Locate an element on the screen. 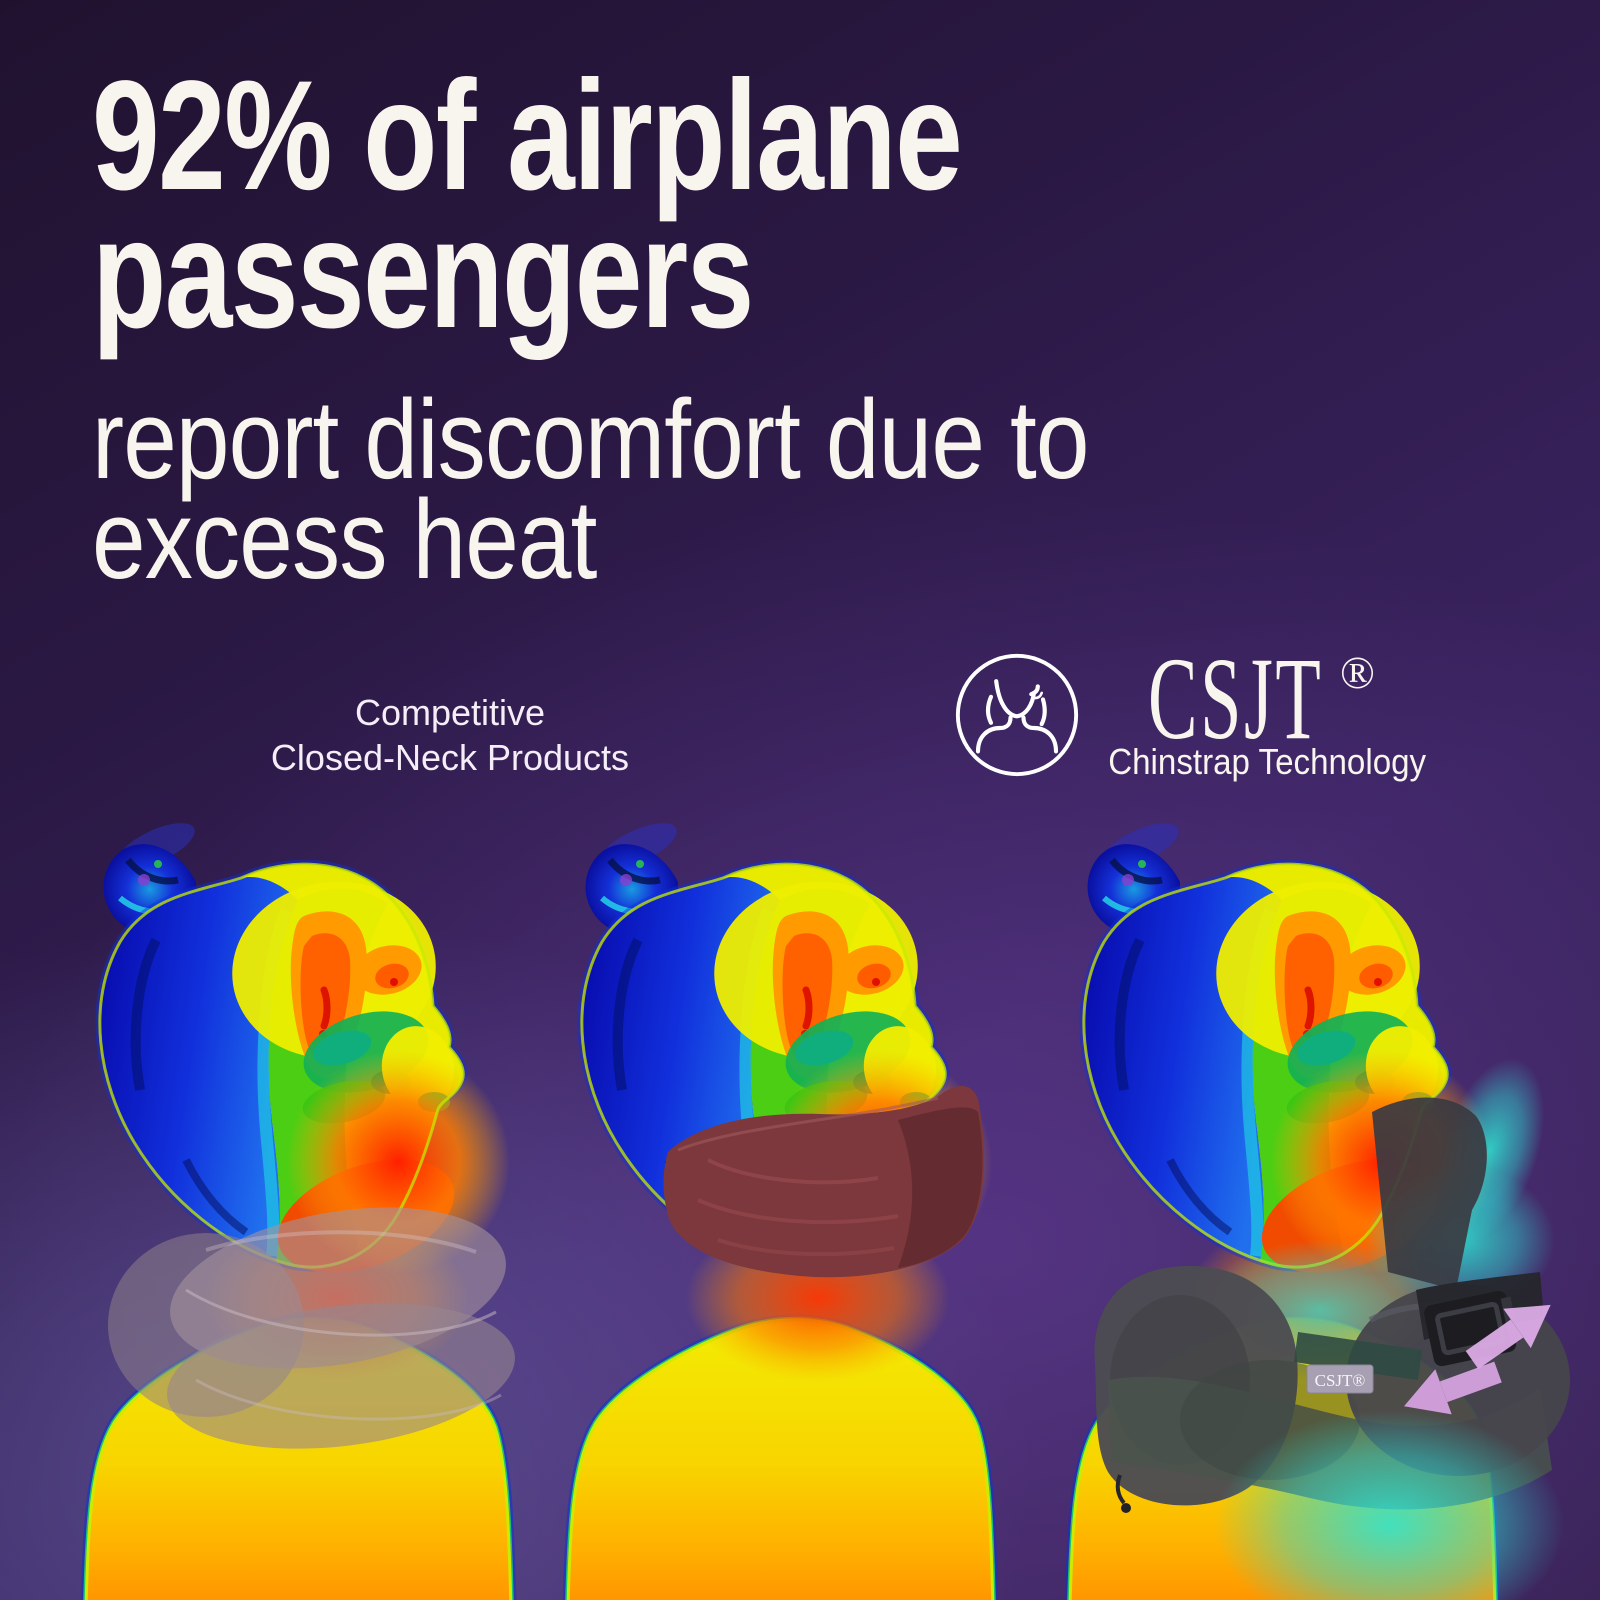 The image size is (1600, 1600). subheadline-line2: excess heat is located at coordinates (344, 539).